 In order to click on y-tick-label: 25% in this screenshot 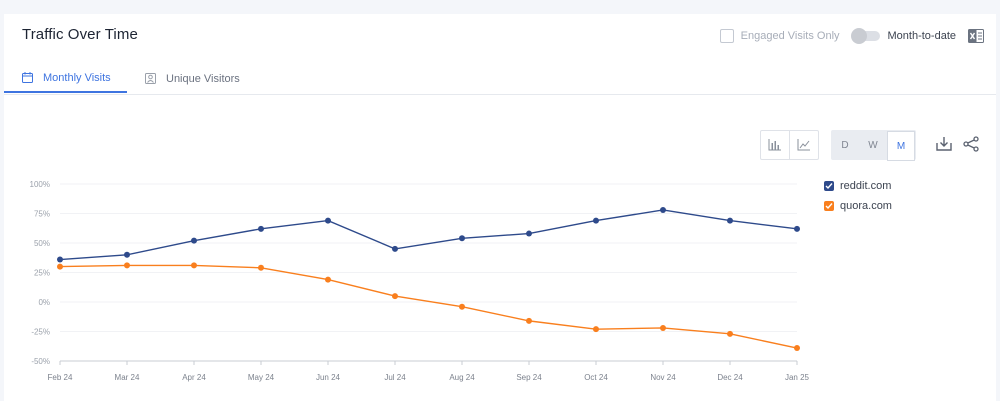, I will do `click(42, 273)`.